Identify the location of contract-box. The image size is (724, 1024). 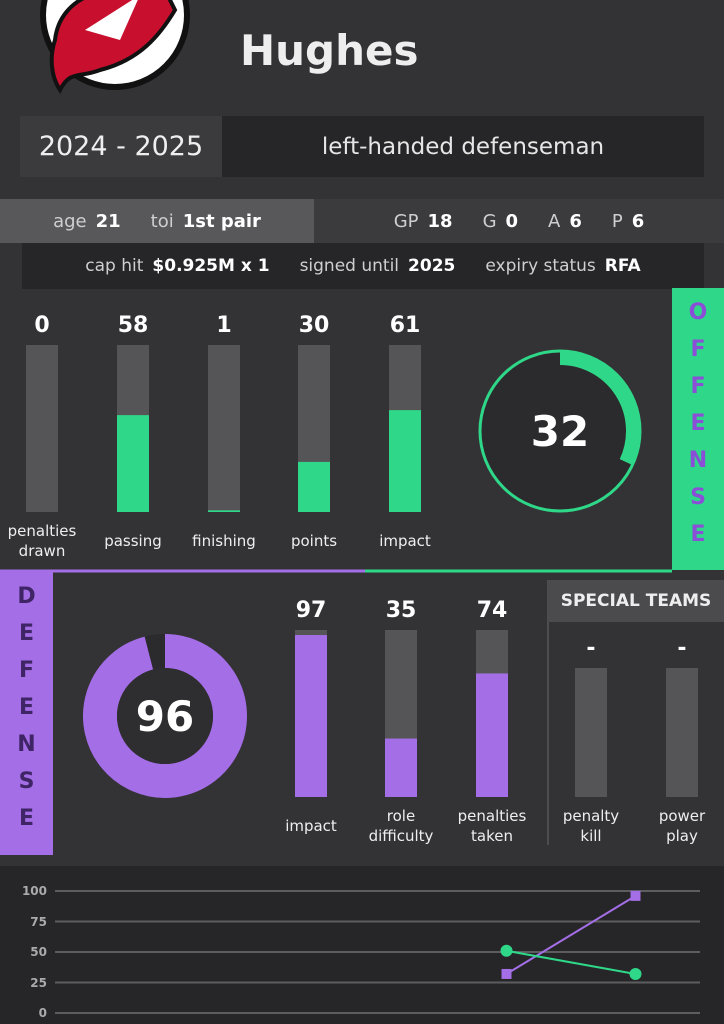
(363, 266).